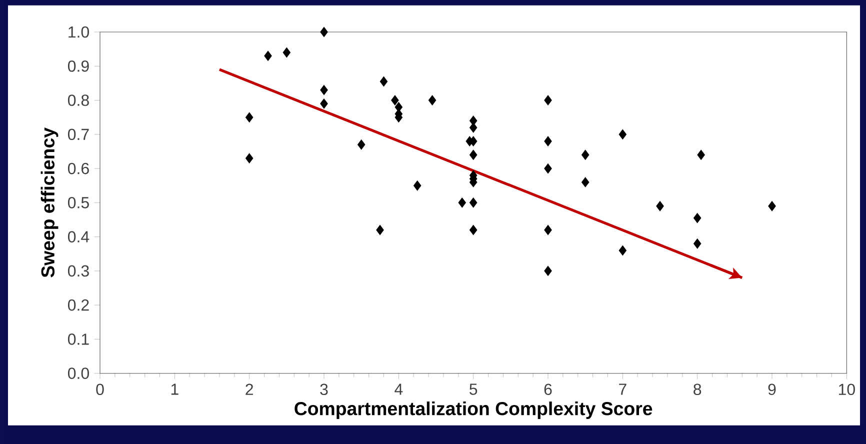 The width and height of the screenshot is (866, 444). I want to click on y-tick-label: 0.1, so click(78, 339).